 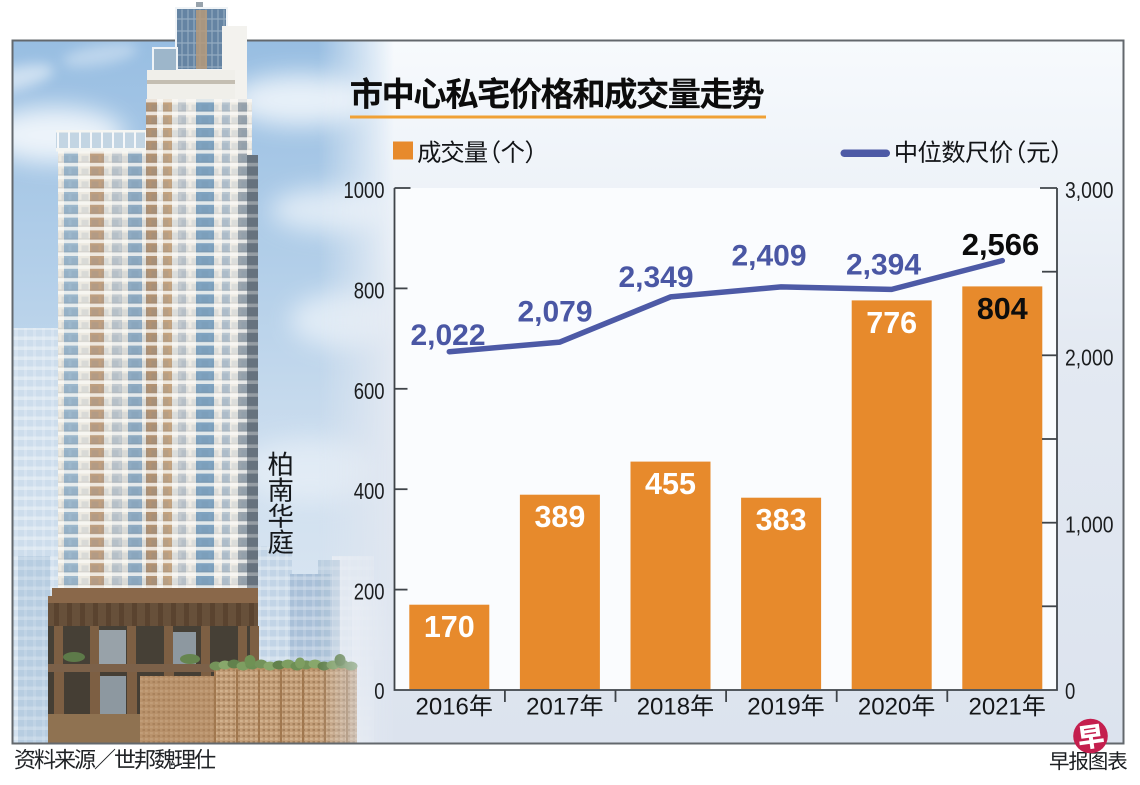 I want to click on svg-text: 600, so click(x=369, y=391).